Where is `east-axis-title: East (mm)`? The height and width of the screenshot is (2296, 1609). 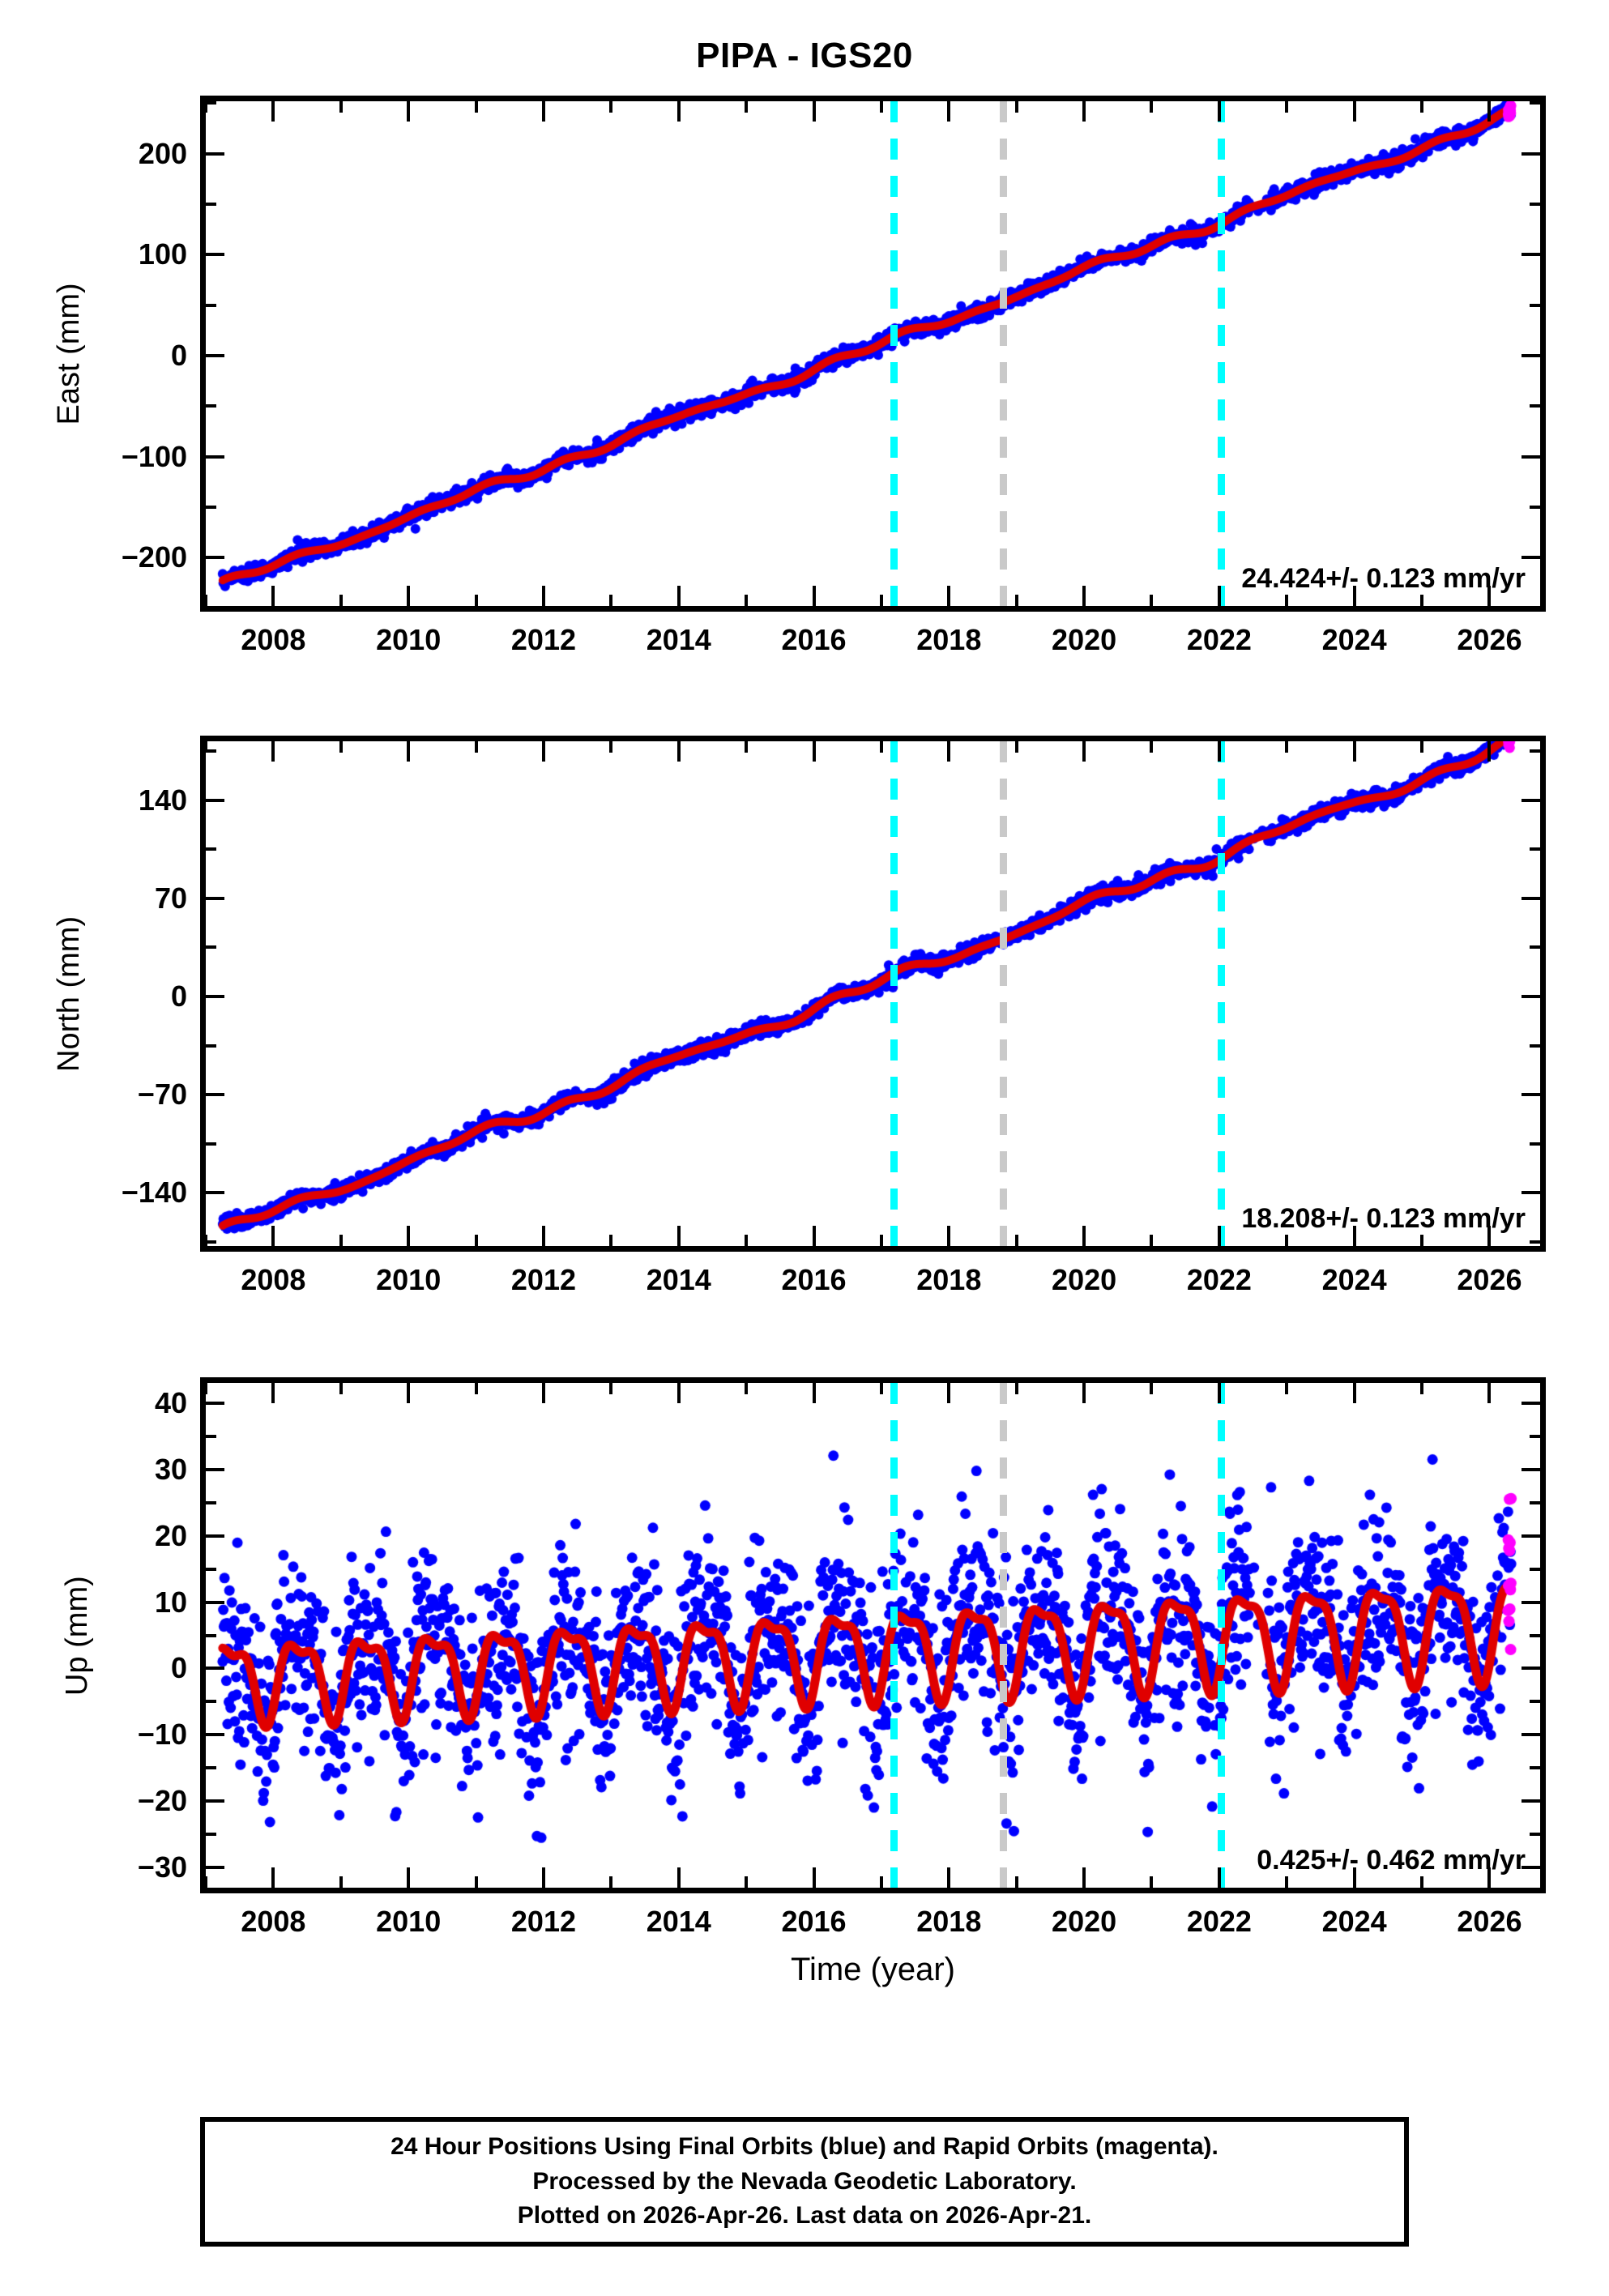 east-axis-title: East (mm) is located at coordinates (69, 353).